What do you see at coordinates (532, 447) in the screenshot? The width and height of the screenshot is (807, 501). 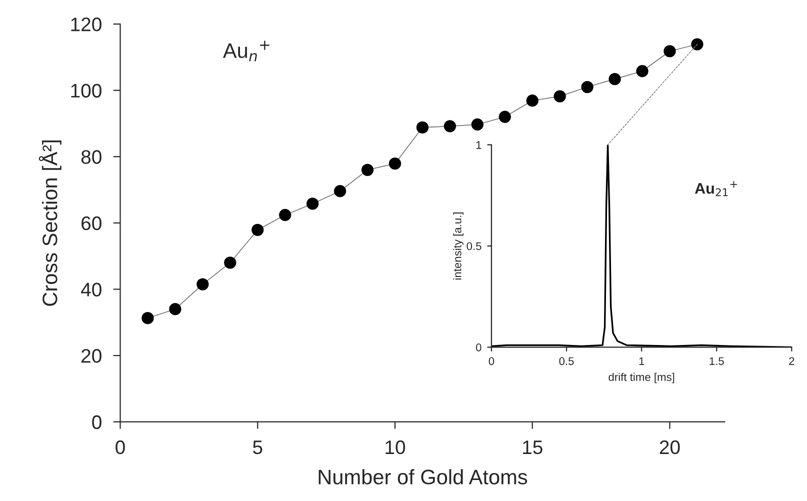 I see `x-tick-label: 15` at bounding box center [532, 447].